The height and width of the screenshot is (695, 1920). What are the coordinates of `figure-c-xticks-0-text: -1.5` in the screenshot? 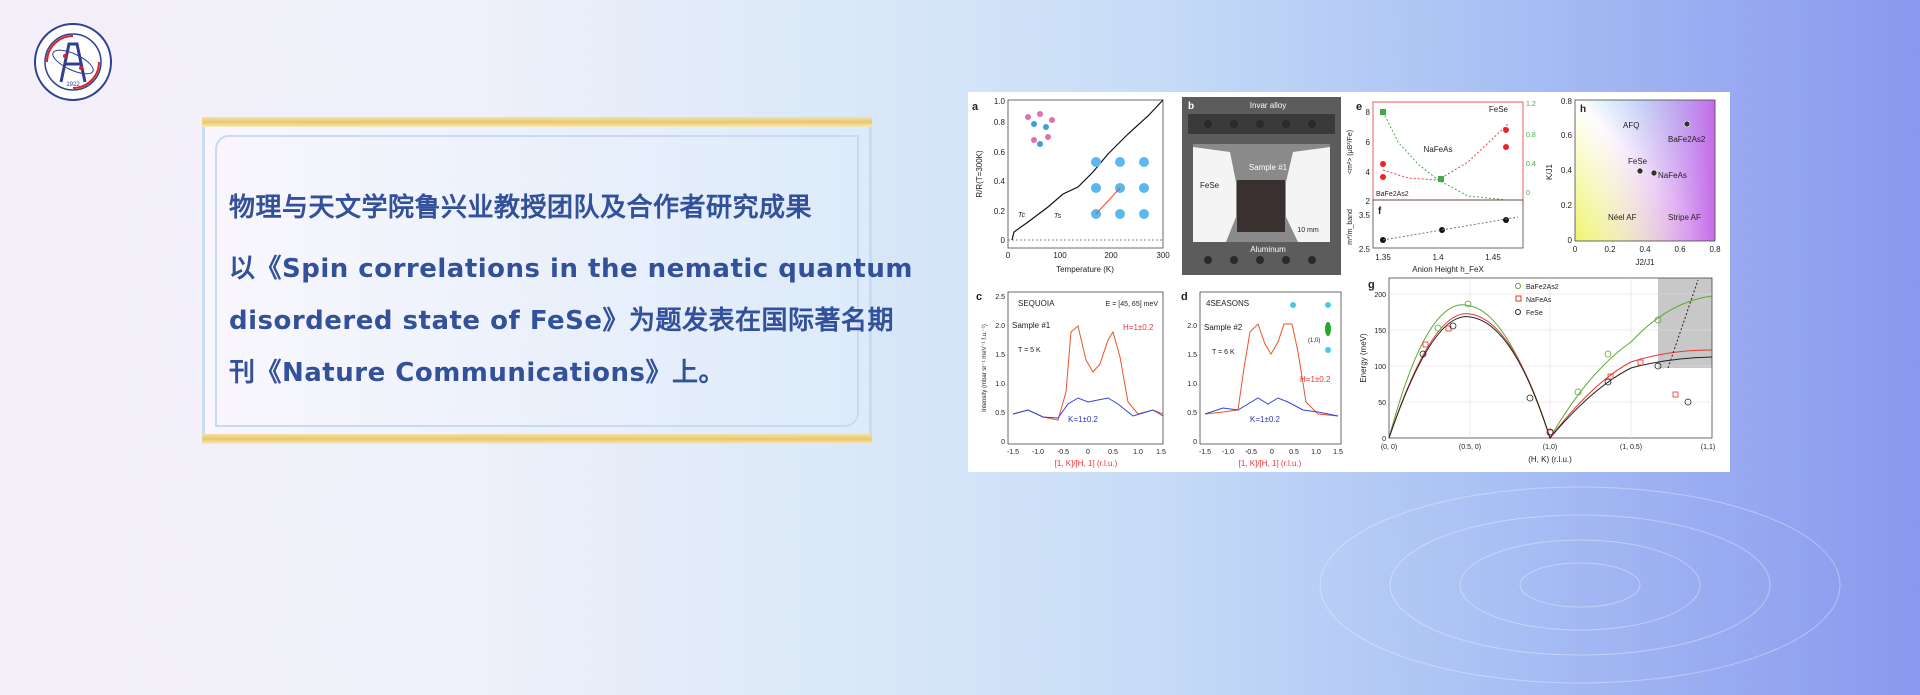 It's located at (1013, 452).